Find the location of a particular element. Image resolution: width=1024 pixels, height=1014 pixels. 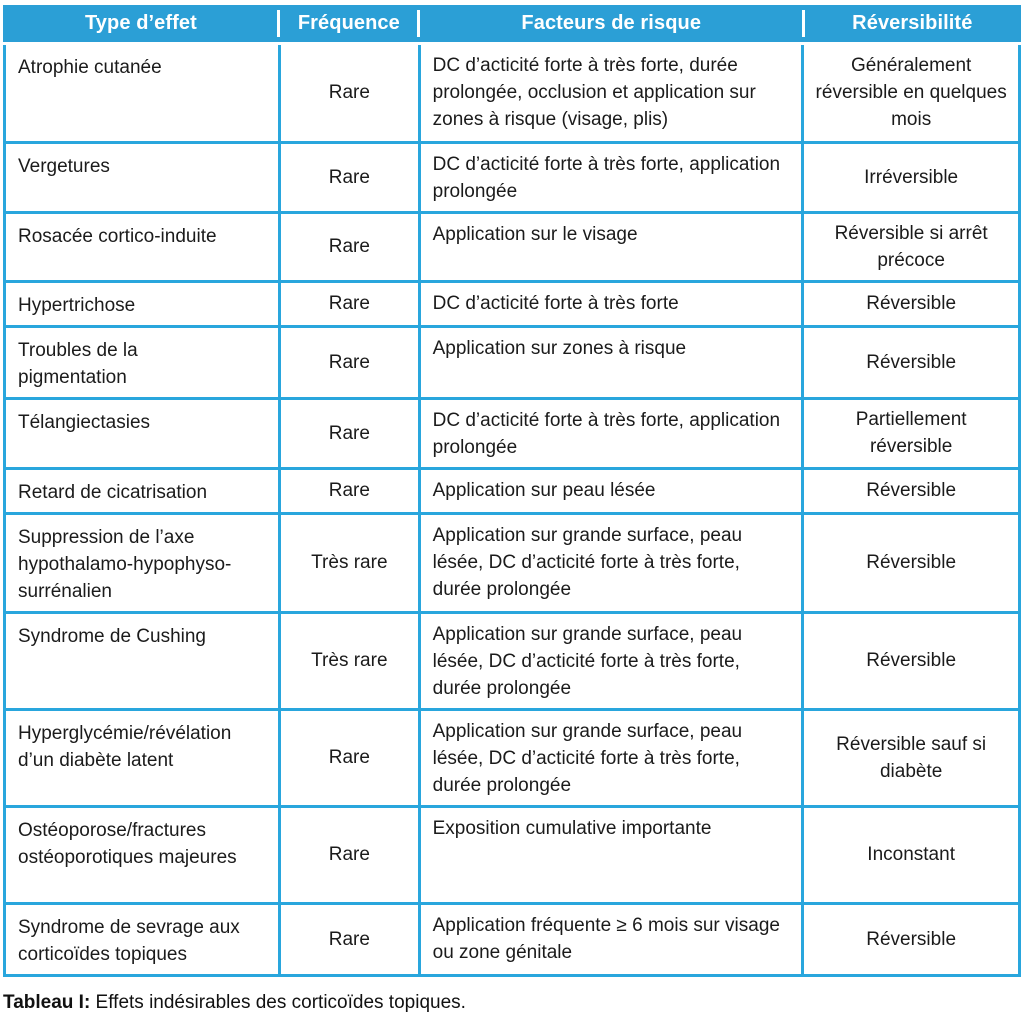

cell-risk-factors: Application sur peau lésée is located at coordinates (611, 490).